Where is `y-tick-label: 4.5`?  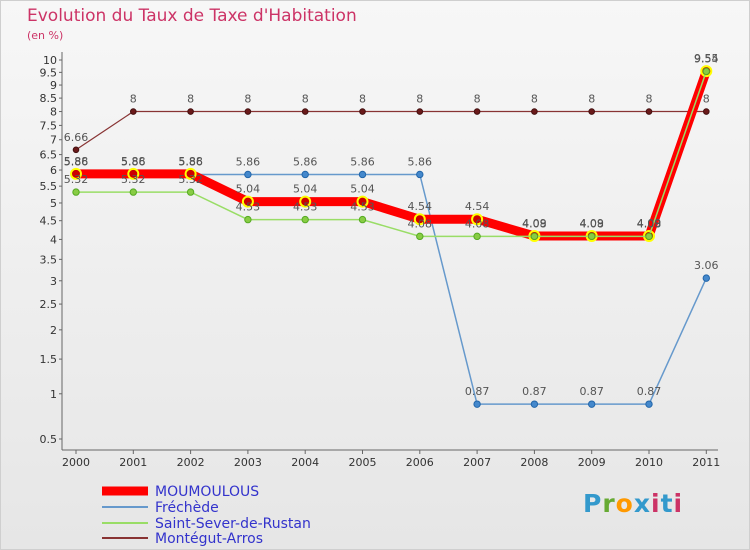
y-tick-label: 4.5 is located at coordinates (49, 221).